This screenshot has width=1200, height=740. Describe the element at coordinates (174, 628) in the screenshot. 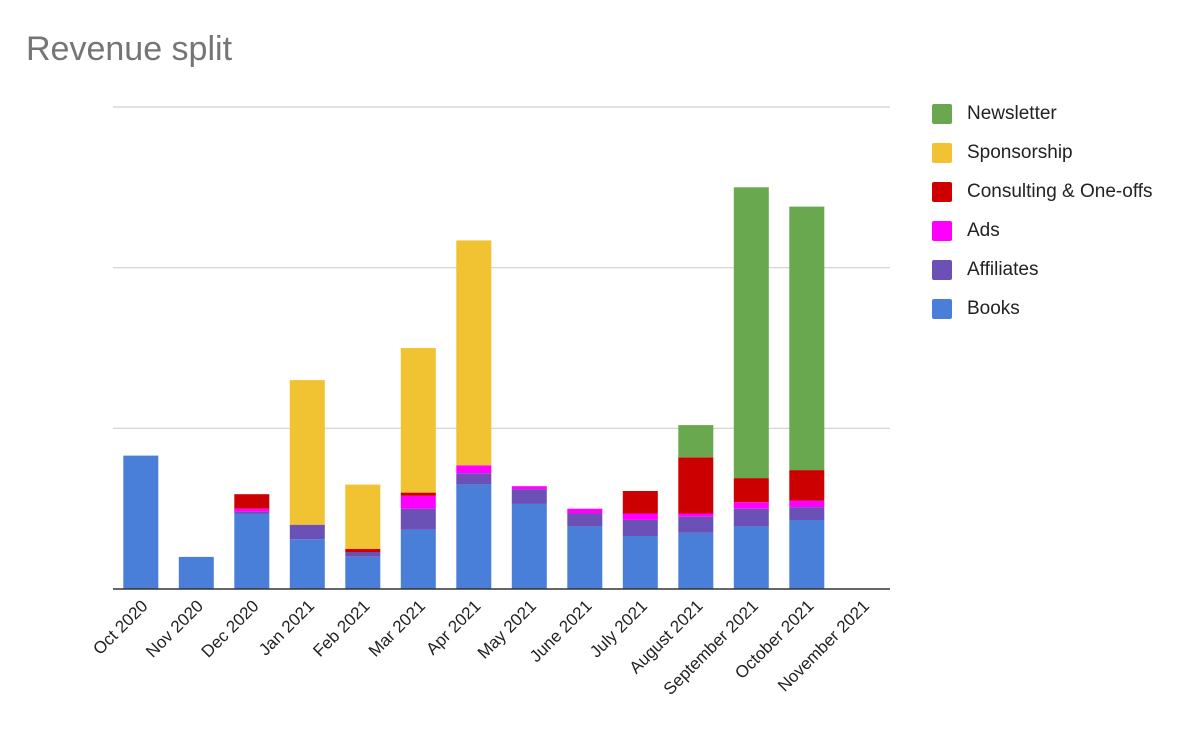

I see `x-tick-label: Nov 2020` at that location.